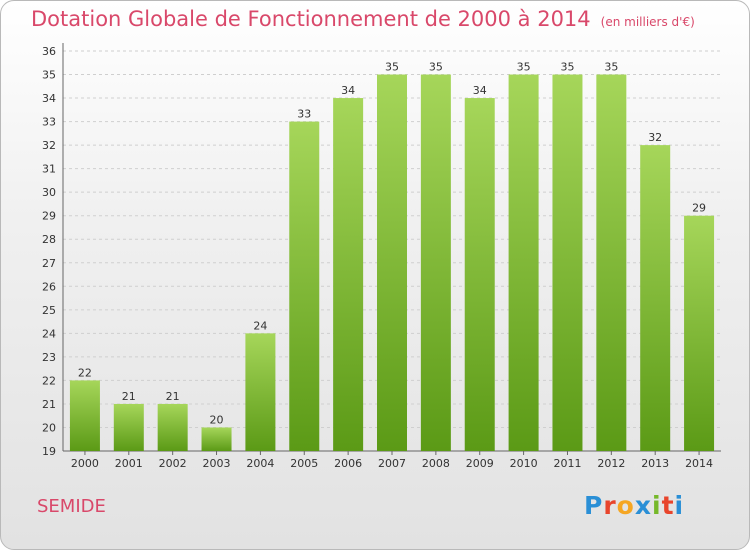 The height and width of the screenshot is (550, 750). Describe the element at coordinates (49, 263) in the screenshot. I see `y-tick-label: 27` at that location.